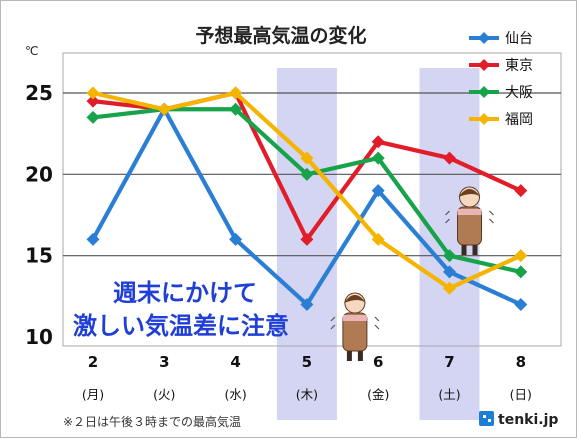 Image resolution: width=577 pixels, height=439 pixels. Describe the element at coordinates (152, 421) in the screenshot. I see `footnote: ※２日は午後３時までの最高気温` at that location.